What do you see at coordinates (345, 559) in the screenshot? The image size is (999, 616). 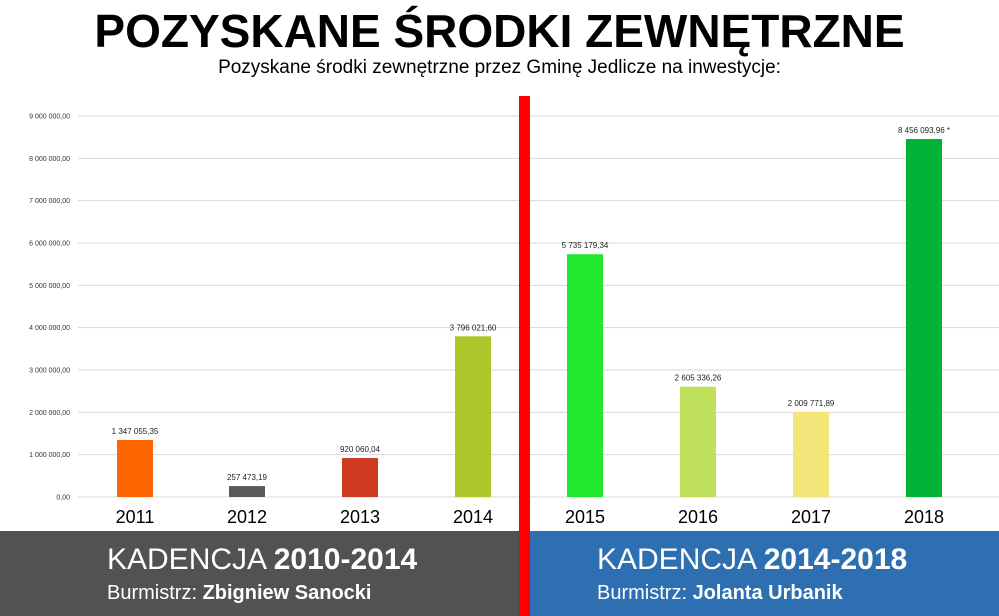 I see `term-years-left: 2010-2014` at bounding box center [345, 559].